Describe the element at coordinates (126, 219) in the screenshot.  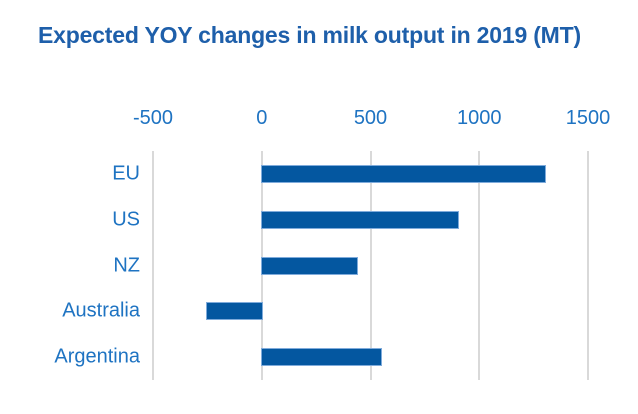
I see `category-label-us: US` at that location.